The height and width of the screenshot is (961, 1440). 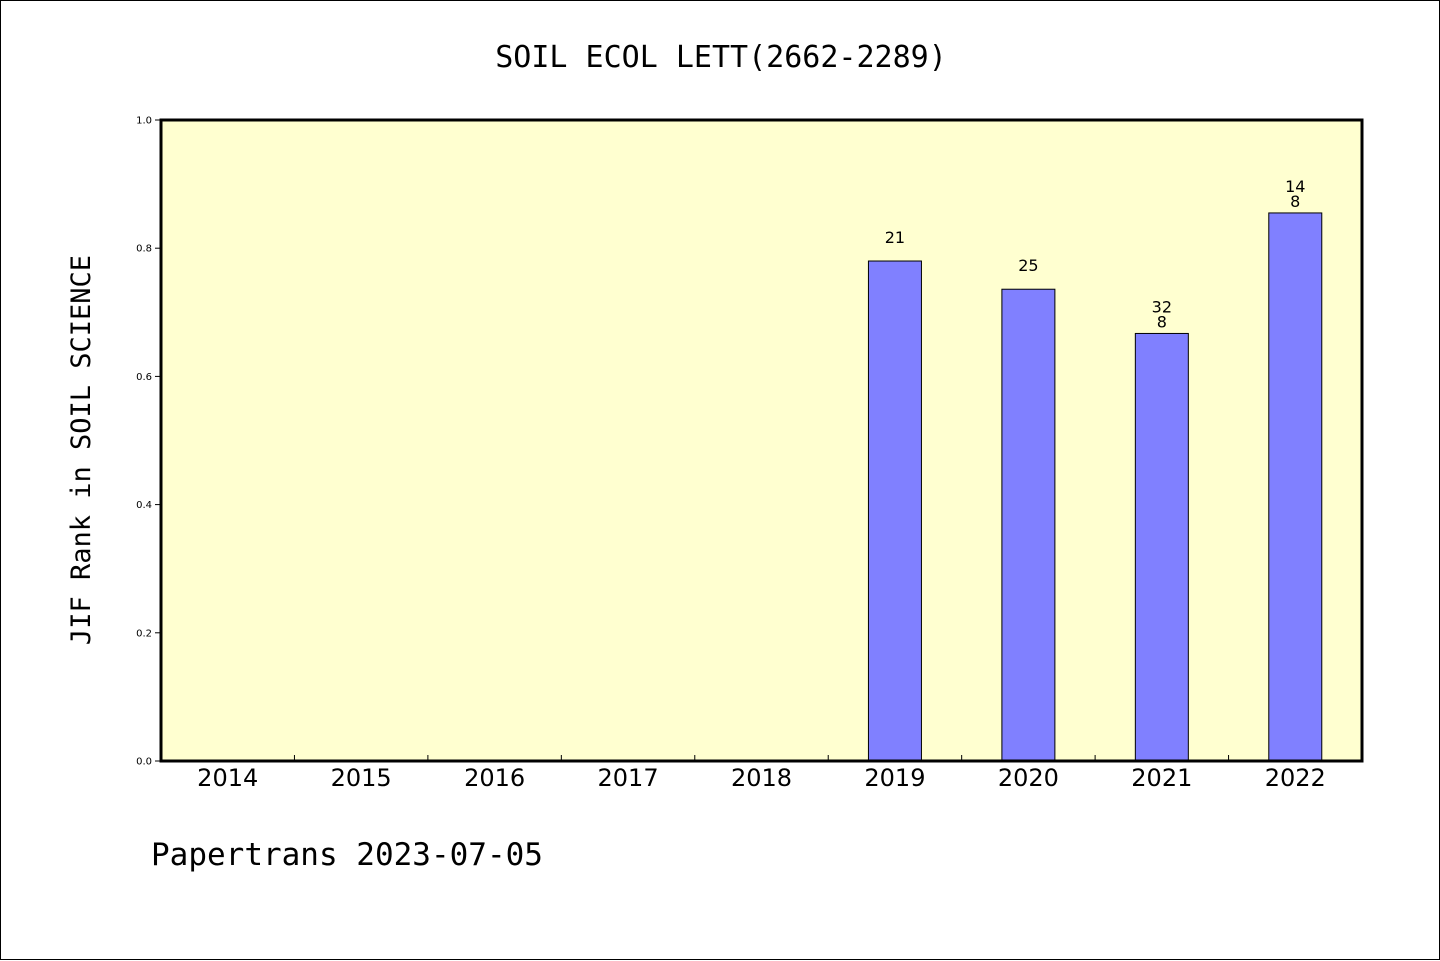 What do you see at coordinates (144, 249) in the screenshot?
I see `y-tick-label: 0.8` at bounding box center [144, 249].